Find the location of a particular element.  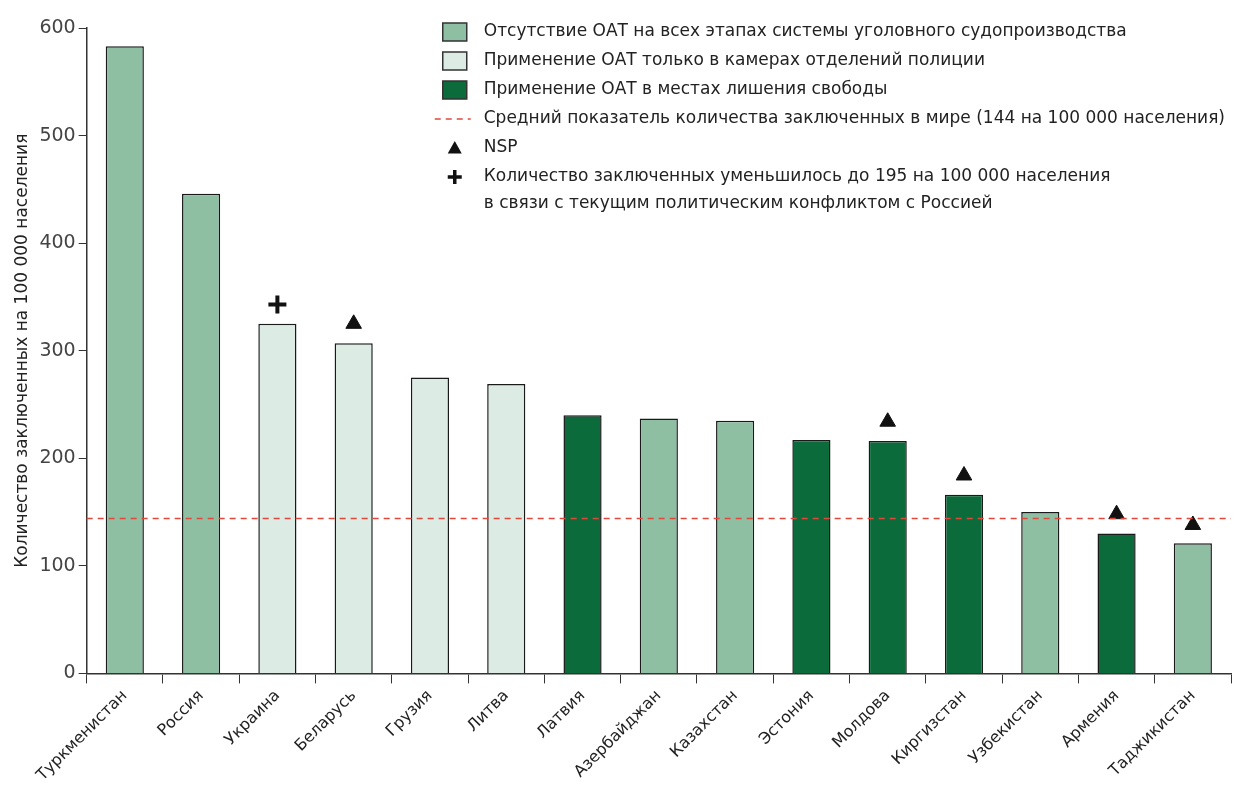

legend-label: Средний показатель количества заключенных в мире (144 на 100 000 населения) is located at coordinates (854, 117).